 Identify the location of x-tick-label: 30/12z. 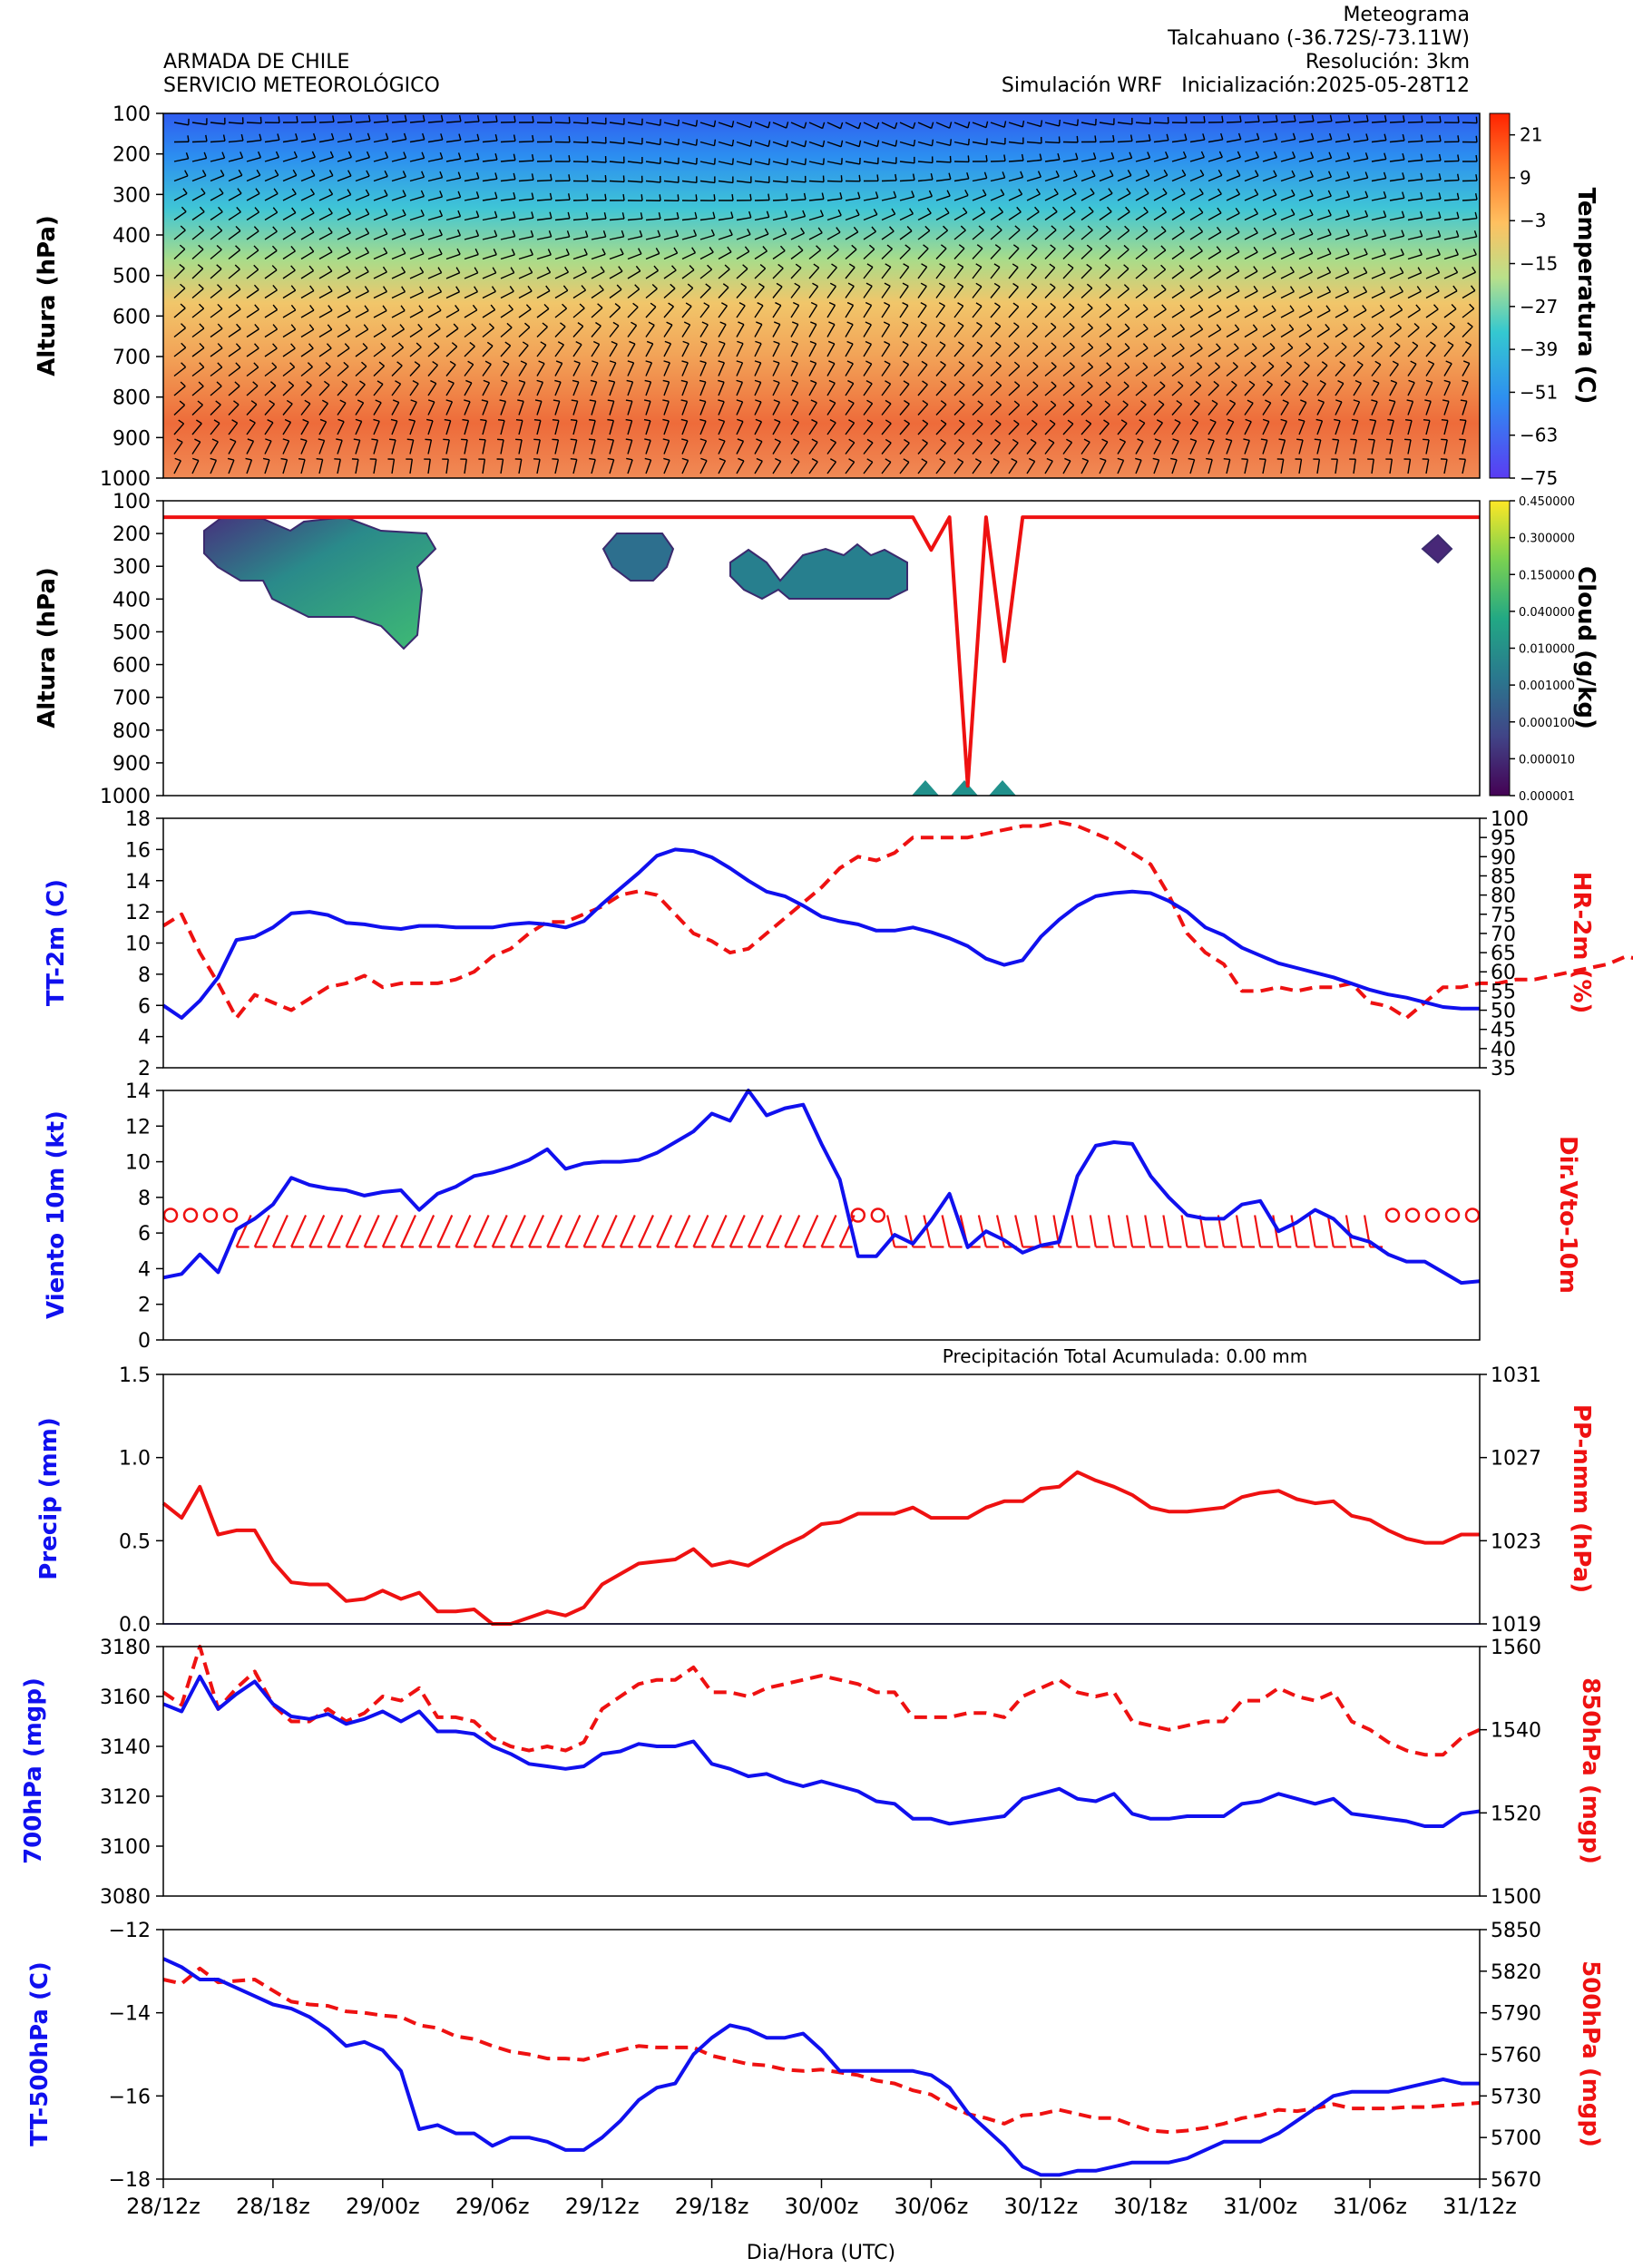
(1040, 2206).